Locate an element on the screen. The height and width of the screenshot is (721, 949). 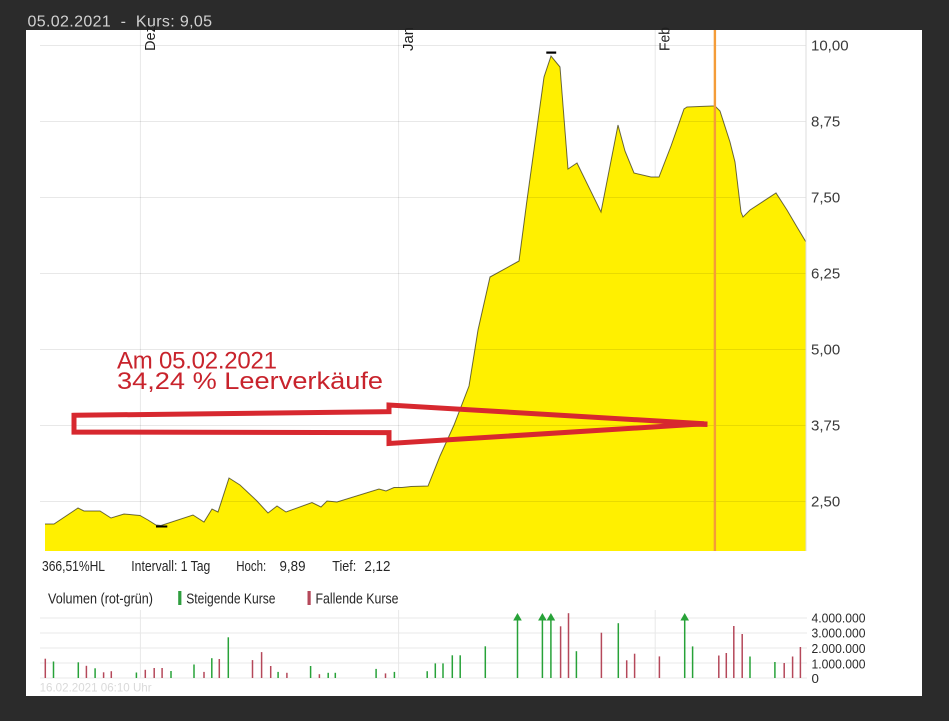
svg-text: 8,75 is located at coordinates (825, 122).